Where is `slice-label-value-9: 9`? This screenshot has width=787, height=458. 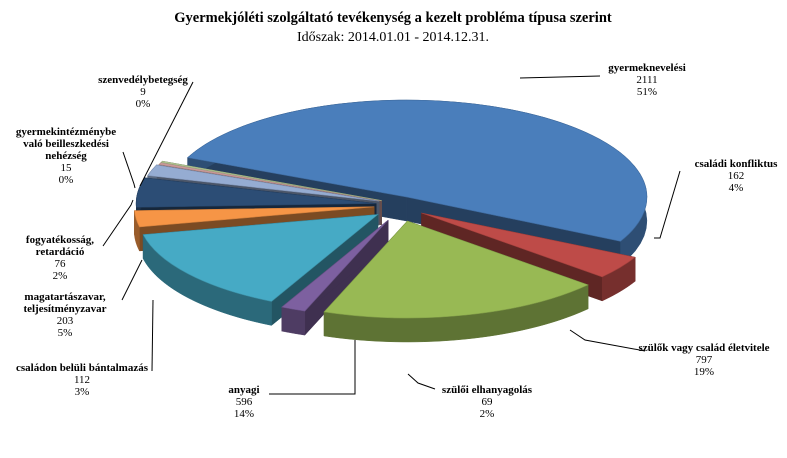 slice-label-value-9: 9 is located at coordinates (143, 92).